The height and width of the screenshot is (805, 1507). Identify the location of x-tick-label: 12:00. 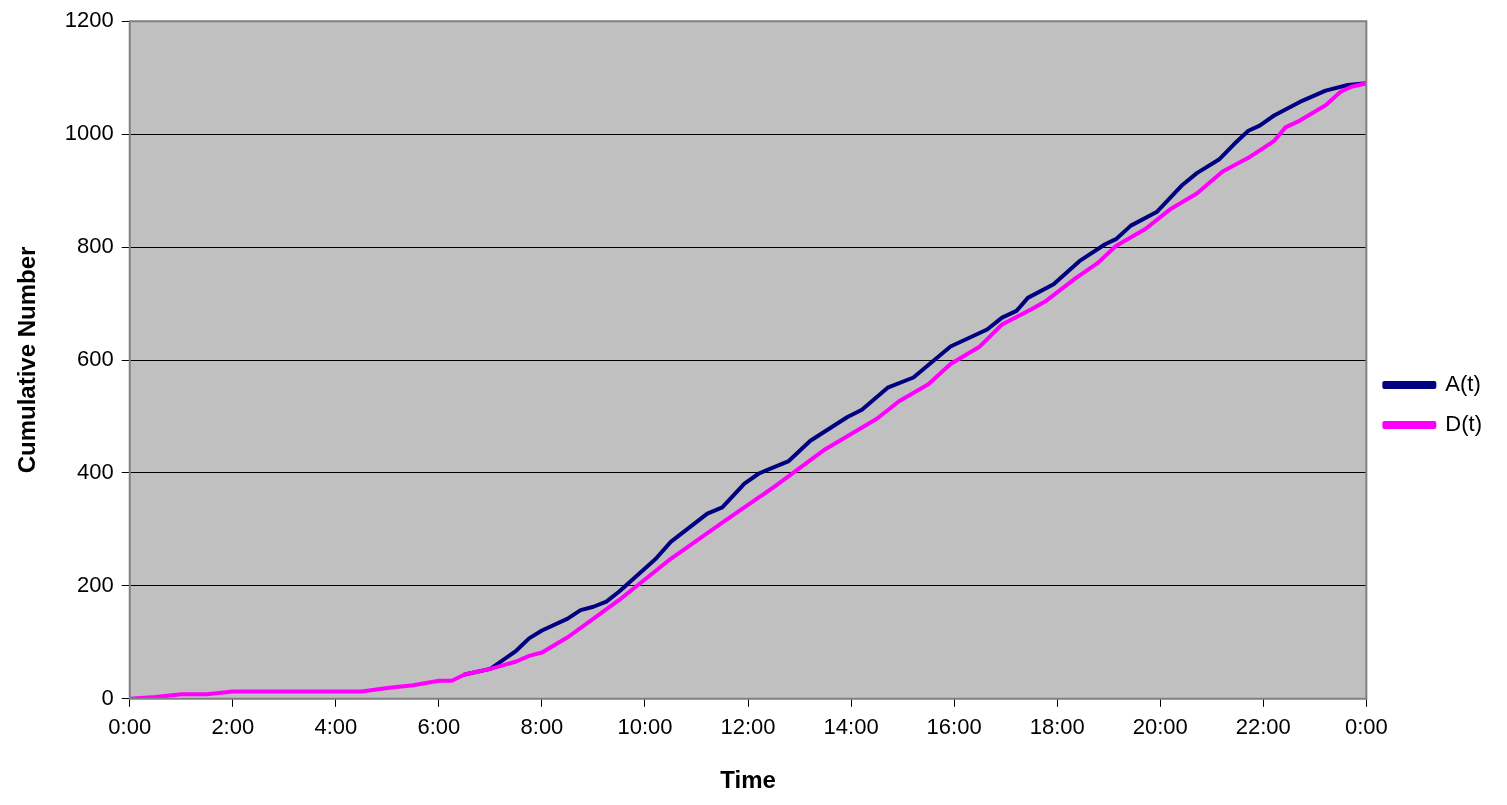
(748, 727).